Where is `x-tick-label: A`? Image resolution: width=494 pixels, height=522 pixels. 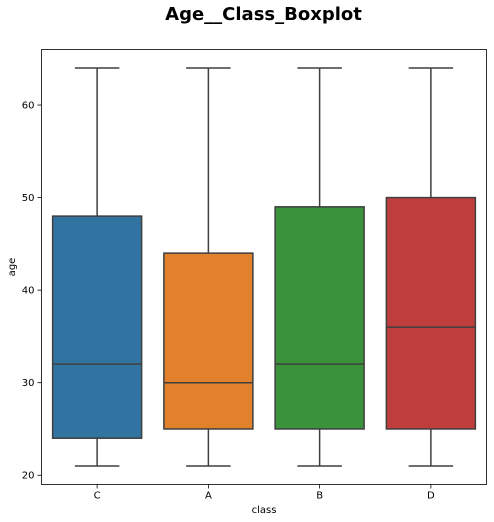
x-tick-label: A is located at coordinates (208, 496).